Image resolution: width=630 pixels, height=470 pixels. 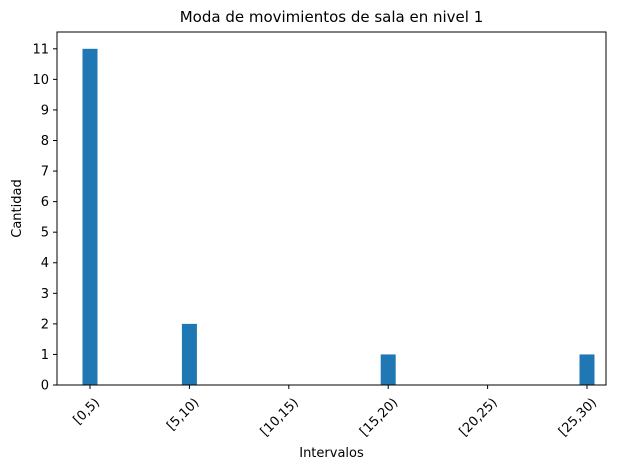 I want to click on y-tick-label-0: 0, so click(x=45, y=386).